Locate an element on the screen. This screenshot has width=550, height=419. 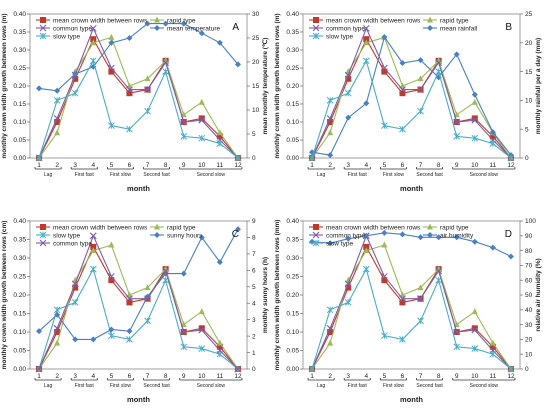
y2-tick-label: 20 is located at coordinates (529, 340).